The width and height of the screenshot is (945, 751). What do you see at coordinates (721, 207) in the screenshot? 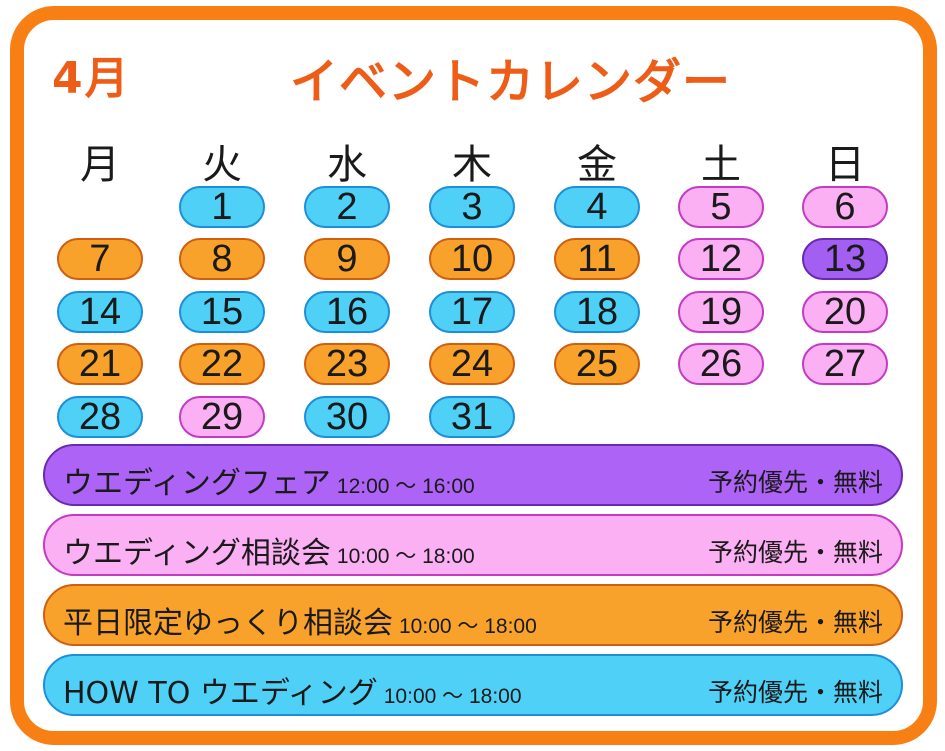
I see `calendar-day: 5` at bounding box center [721, 207].